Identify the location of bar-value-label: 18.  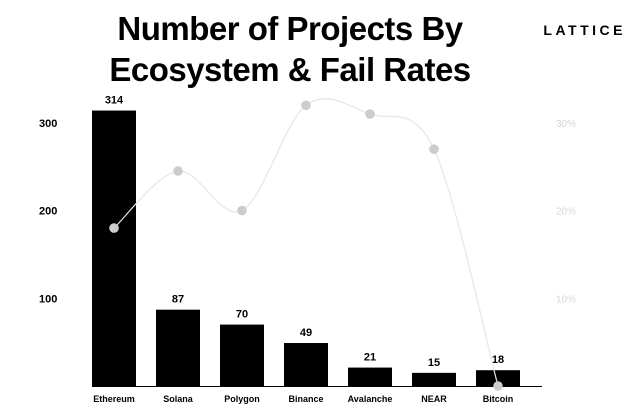
(498, 360).